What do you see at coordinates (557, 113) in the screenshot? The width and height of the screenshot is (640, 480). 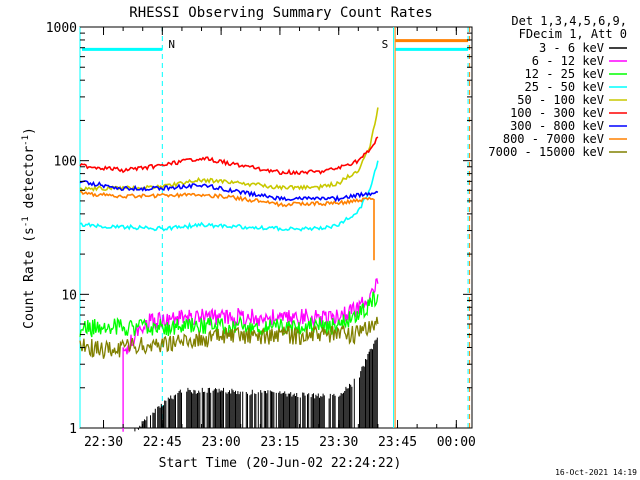 I see `legend-label: 100 - 300 keV` at bounding box center [557, 113].